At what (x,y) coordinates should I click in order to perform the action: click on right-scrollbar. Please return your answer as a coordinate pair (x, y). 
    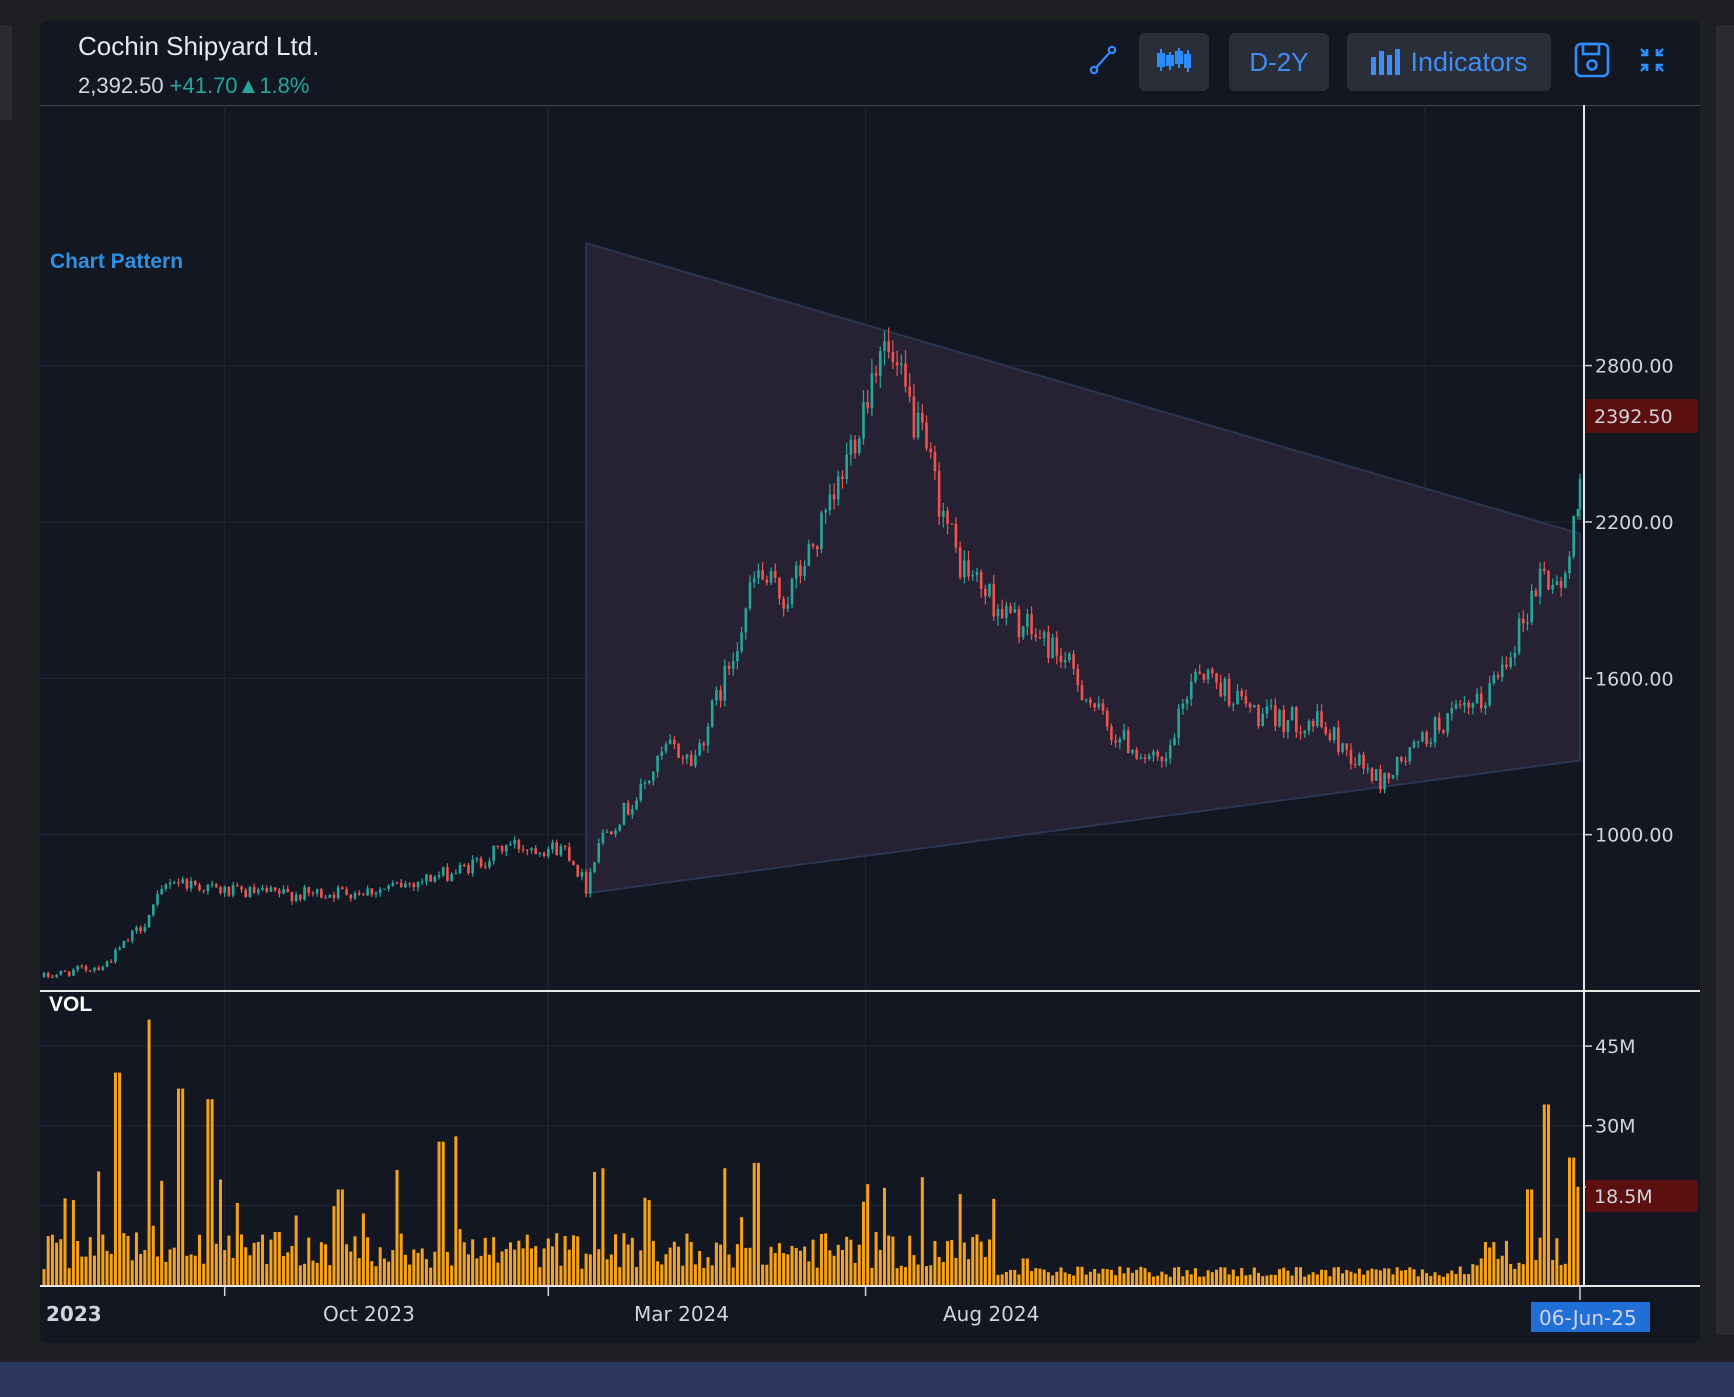
    Looking at the image, I should click on (1725, 680).